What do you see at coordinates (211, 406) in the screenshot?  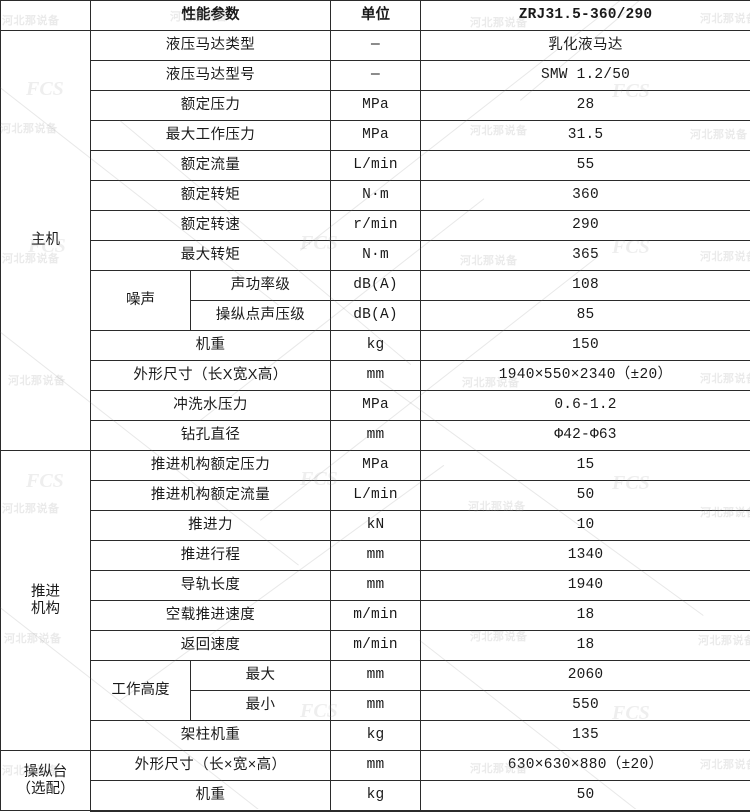 I see `parameter-name: 冲洗水压力` at bounding box center [211, 406].